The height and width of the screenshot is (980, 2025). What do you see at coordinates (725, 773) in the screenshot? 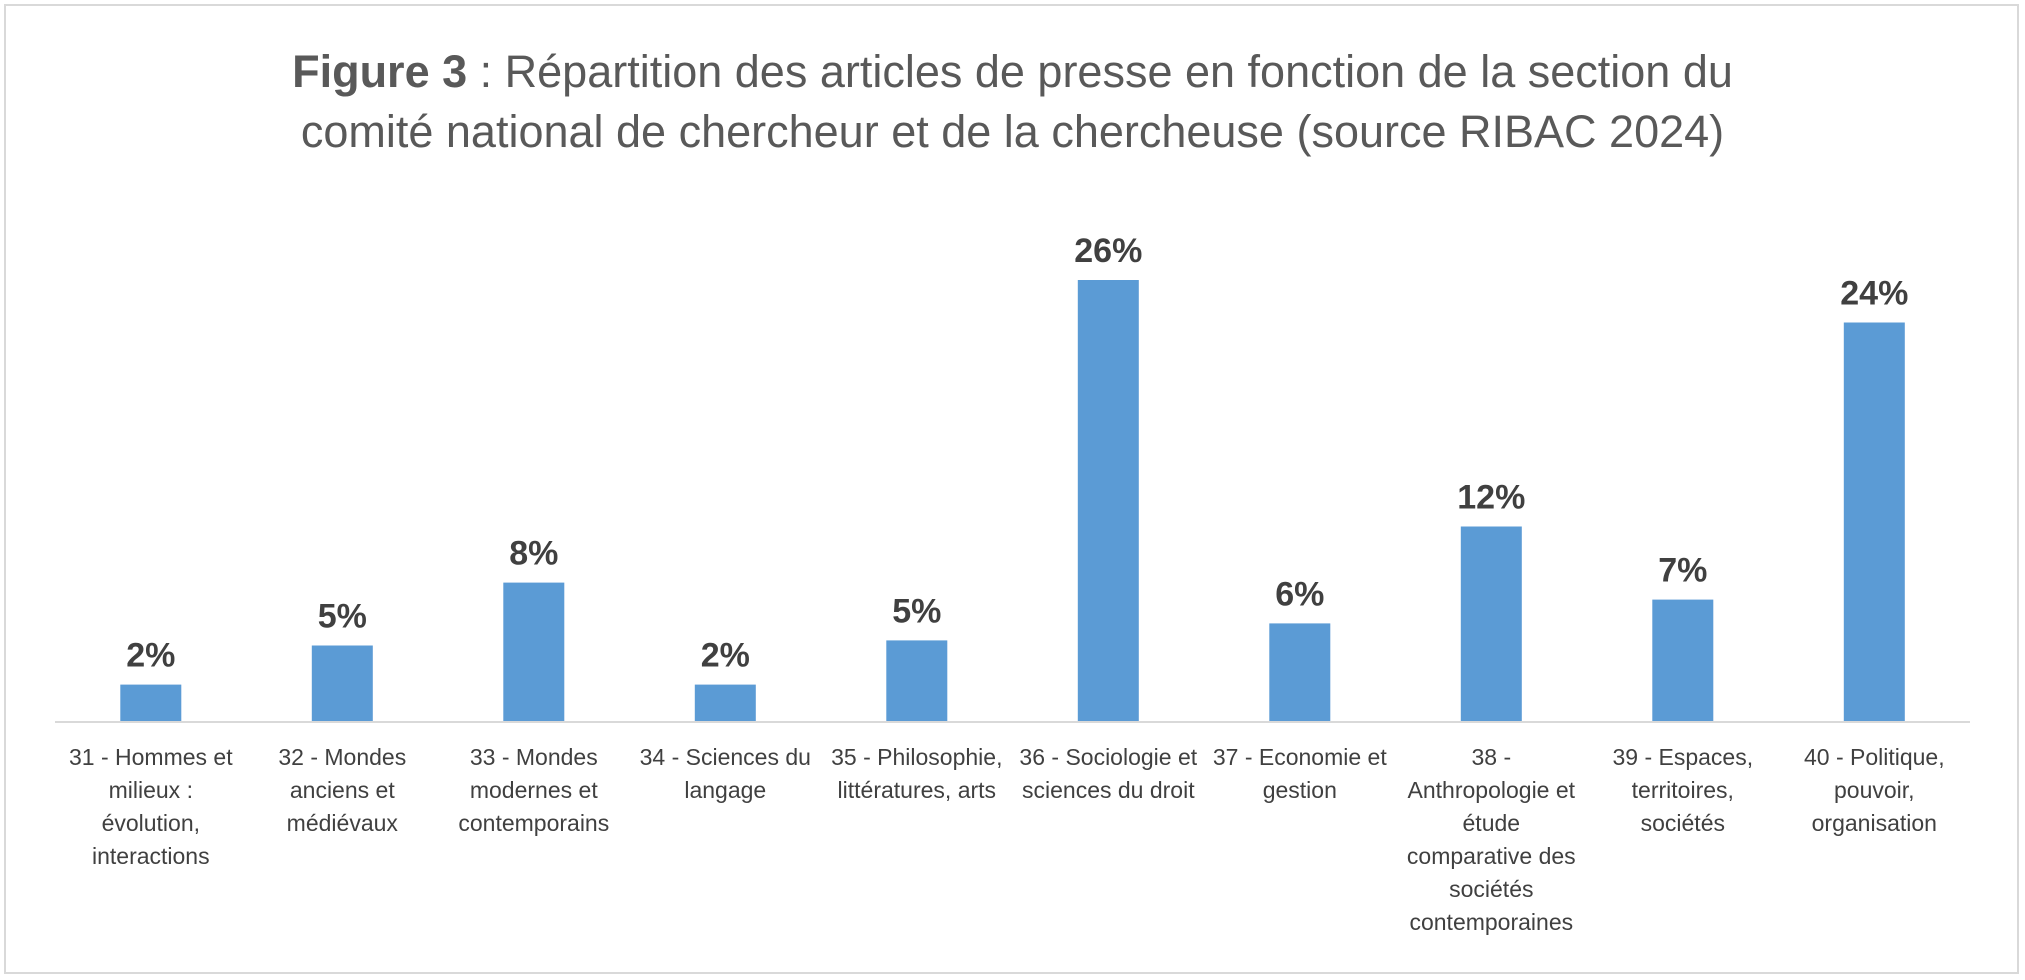
I see `category-label-4: 34 - Sciences du langage` at bounding box center [725, 773].